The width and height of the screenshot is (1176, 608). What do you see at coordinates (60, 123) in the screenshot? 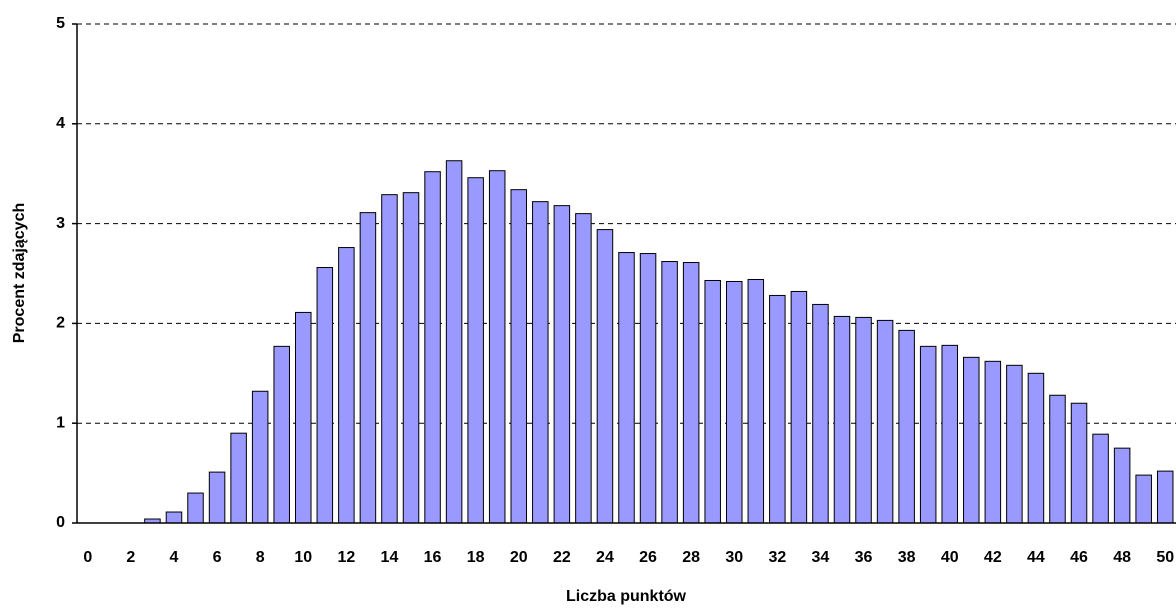
I see `y-tick-label: 4` at bounding box center [60, 123].